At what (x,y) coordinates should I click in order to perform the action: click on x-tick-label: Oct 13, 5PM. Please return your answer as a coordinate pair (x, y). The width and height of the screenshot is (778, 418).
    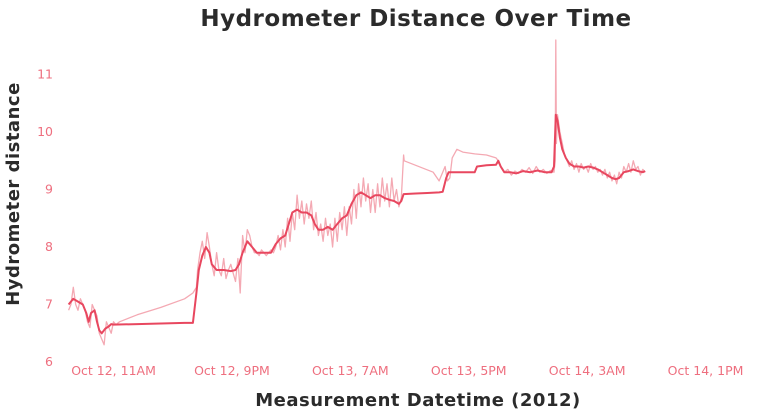
    Looking at the image, I should click on (469, 370).